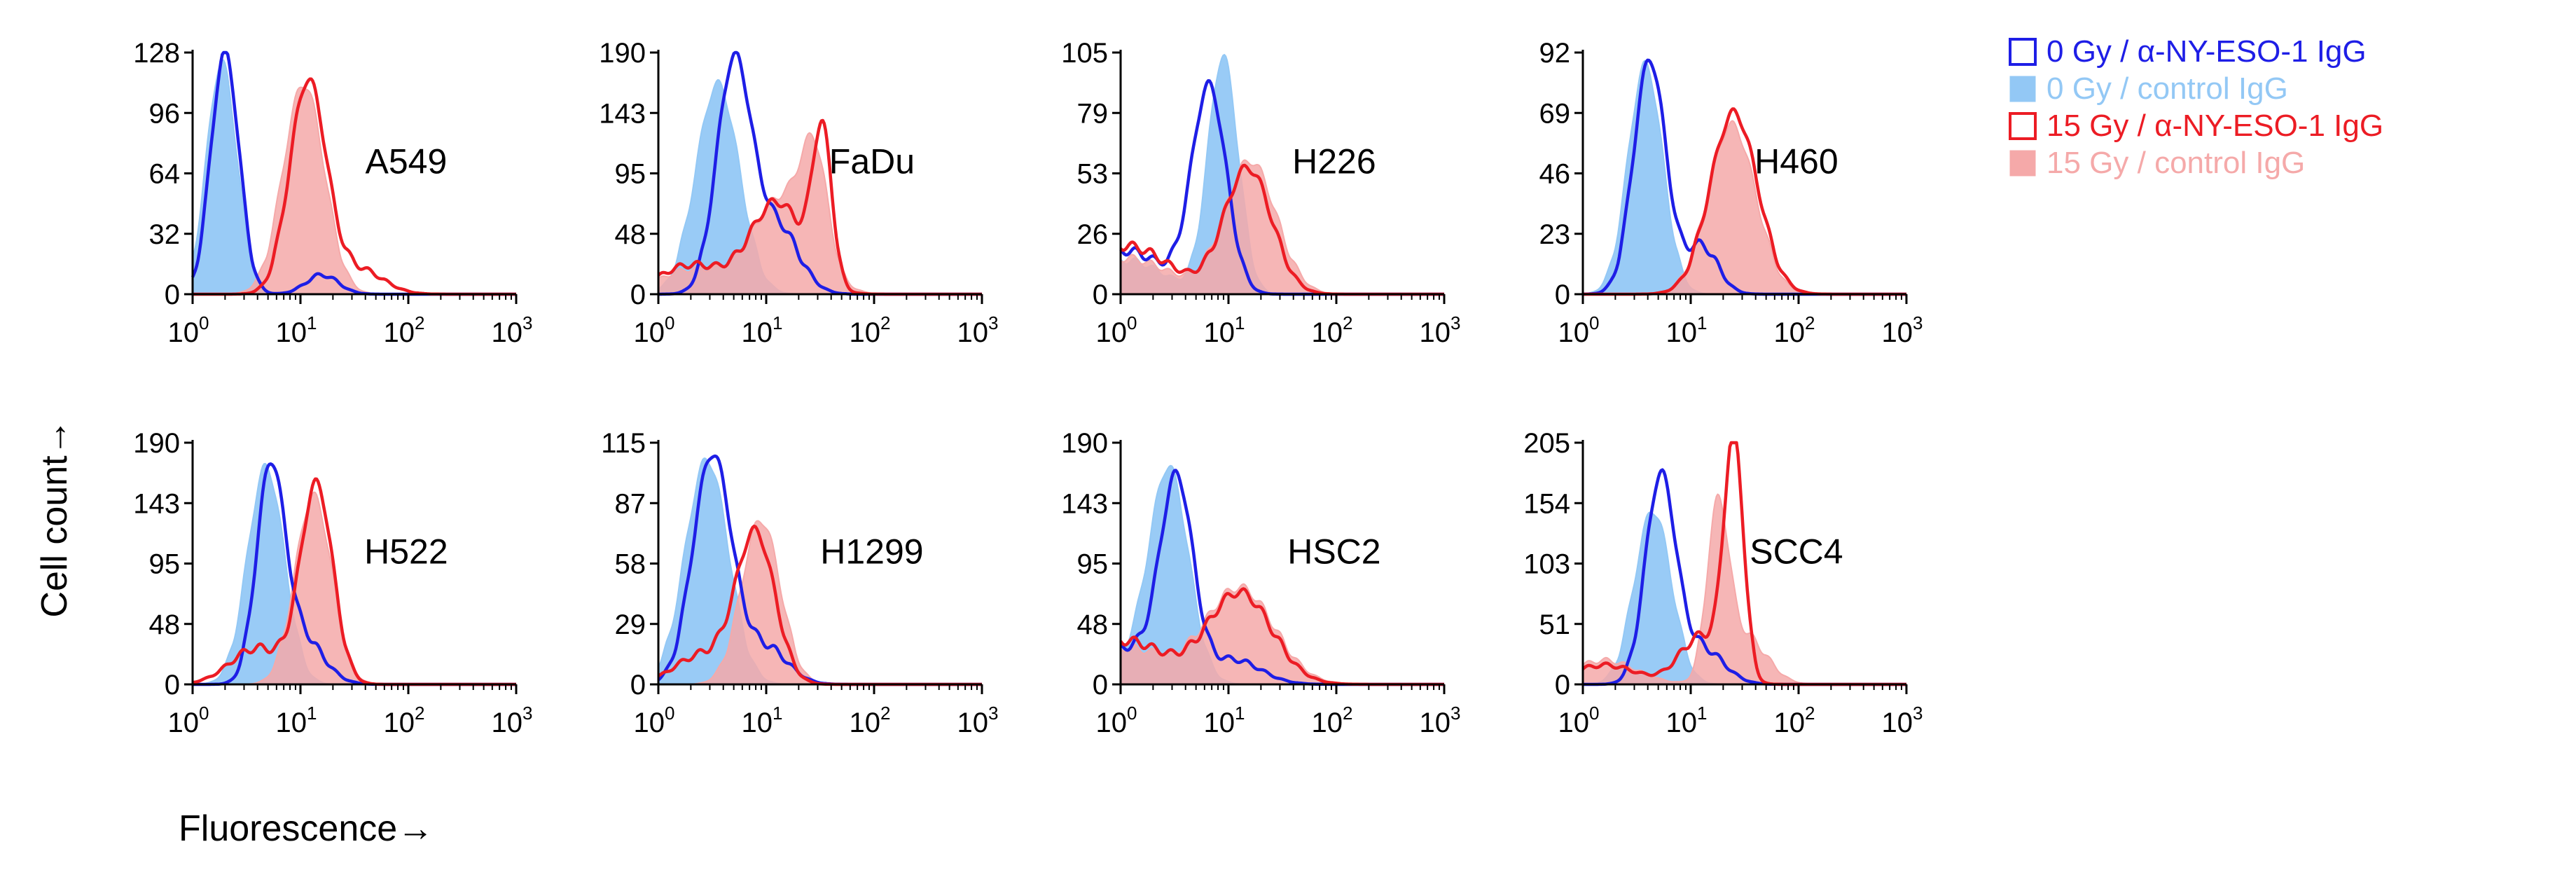 Image resolution: width=2576 pixels, height=870 pixels. I want to click on cell-line-label: SCC4, so click(1797, 552).